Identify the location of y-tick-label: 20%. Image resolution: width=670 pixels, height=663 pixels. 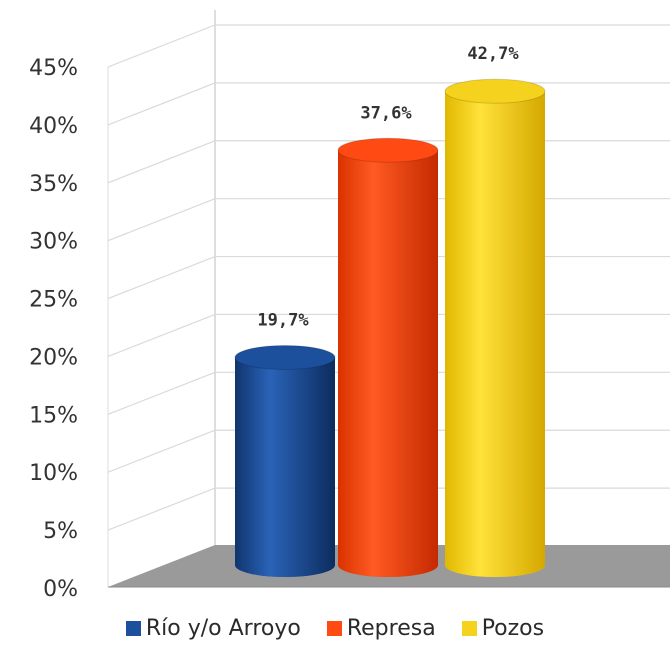
(53, 357).